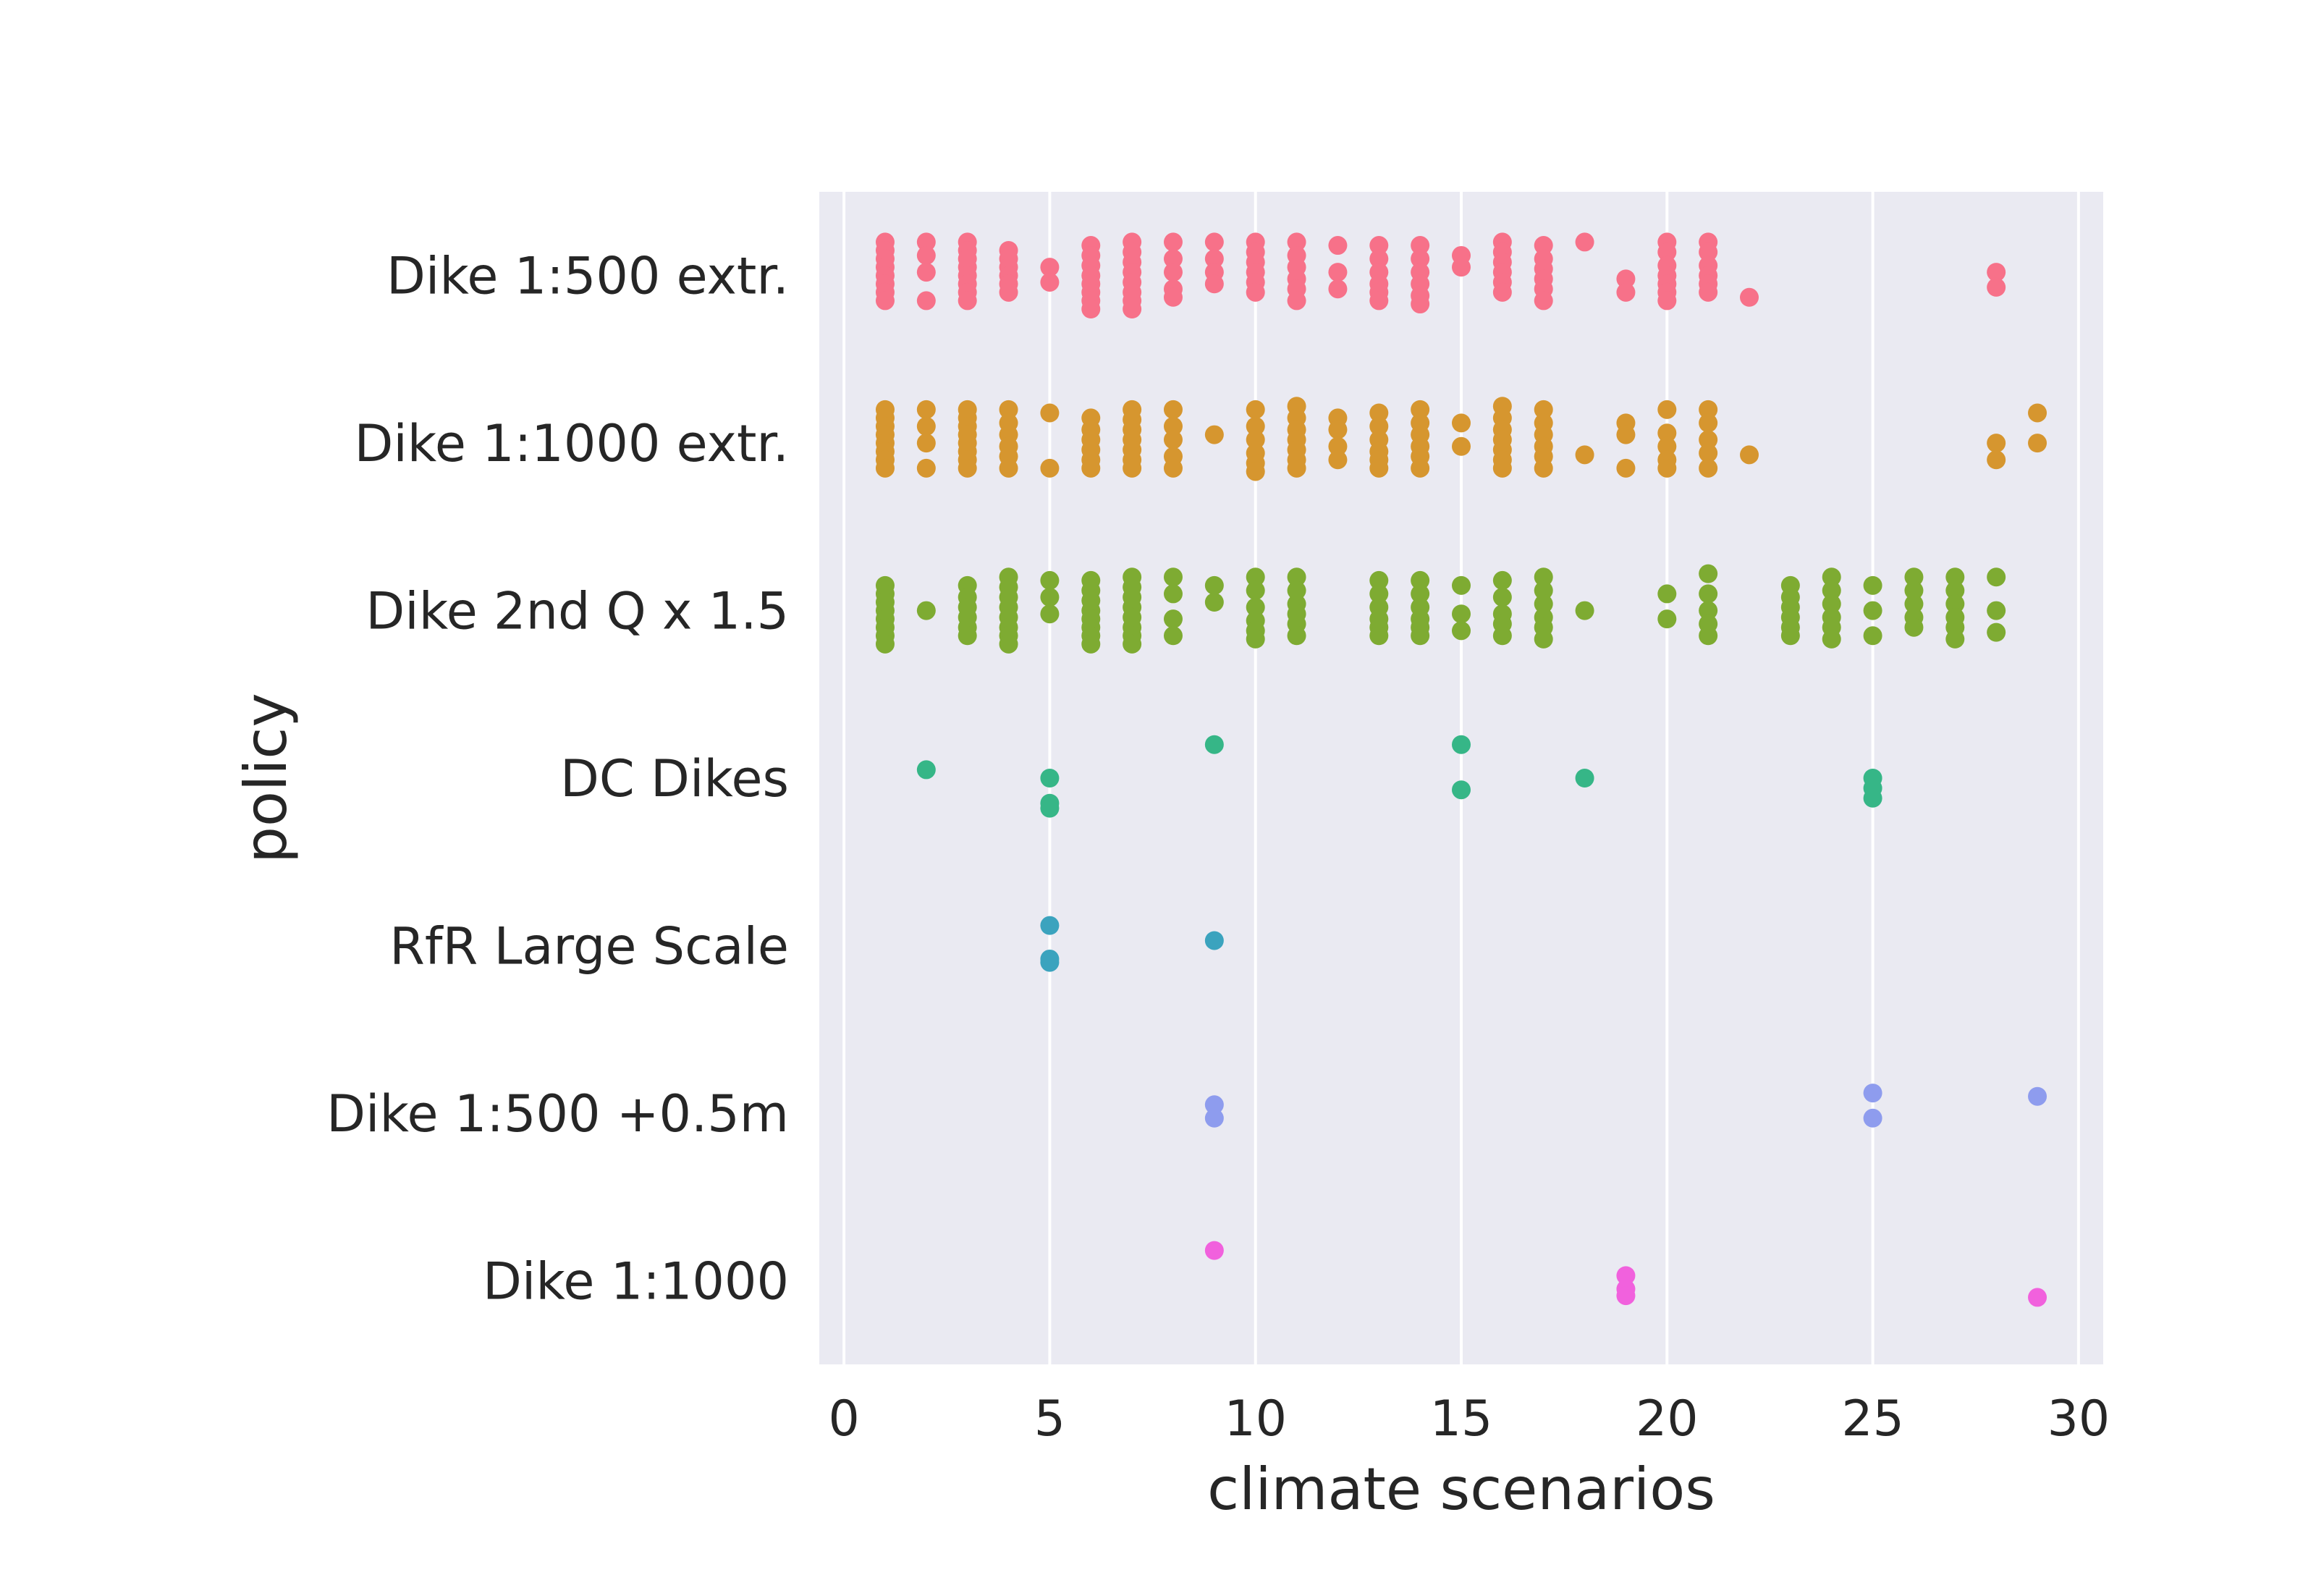  What do you see at coordinates (636, 1281) in the screenshot?
I see `y-tick-label: Dike 1:1000` at bounding box center [636, 1281].